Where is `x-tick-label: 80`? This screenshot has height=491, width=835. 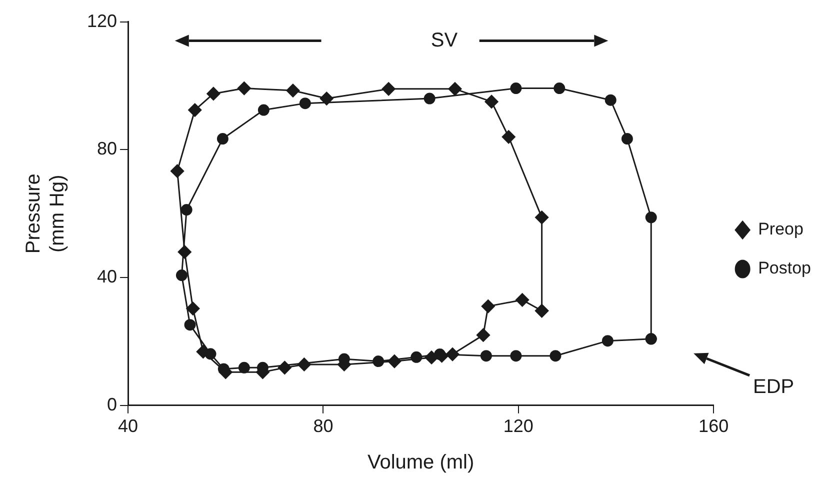 x-tick-label: 80 is located at coordinates (323, 426).